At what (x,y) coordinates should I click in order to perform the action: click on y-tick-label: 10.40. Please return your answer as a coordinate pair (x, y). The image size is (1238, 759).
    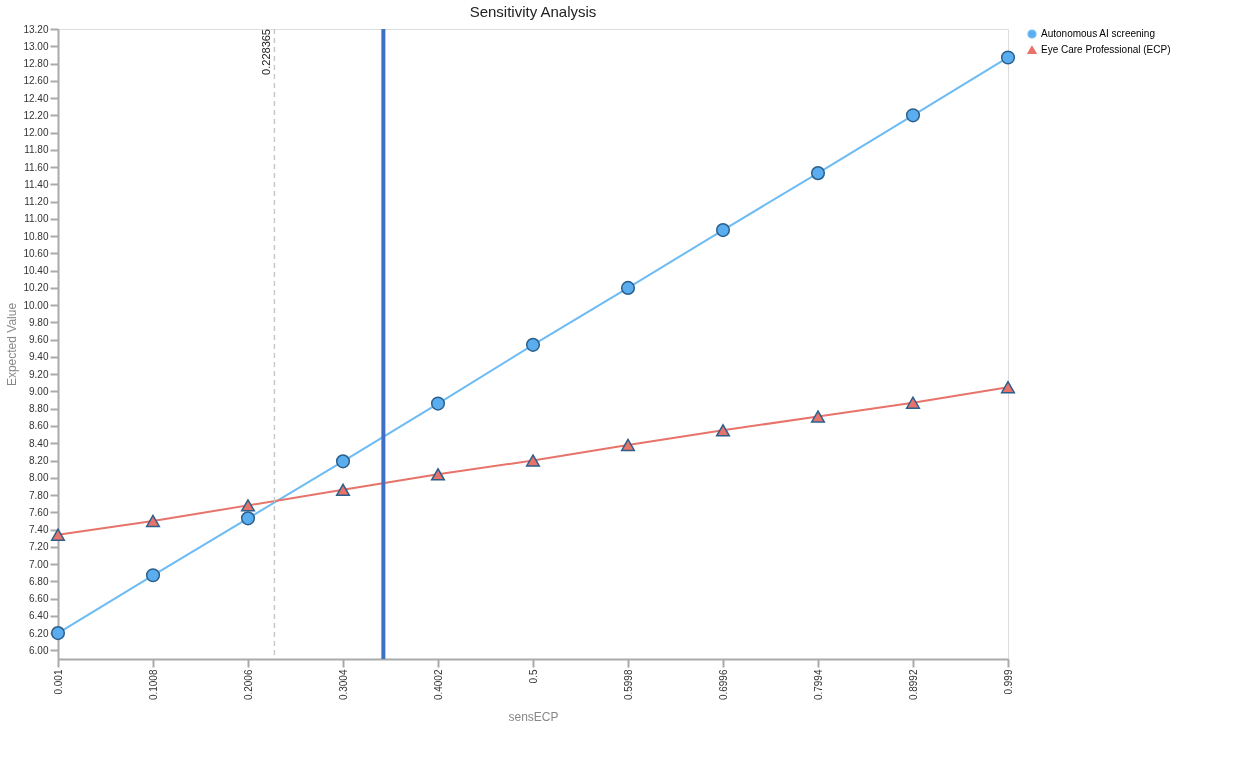
    Looking at the image, I should click on (36, 271).